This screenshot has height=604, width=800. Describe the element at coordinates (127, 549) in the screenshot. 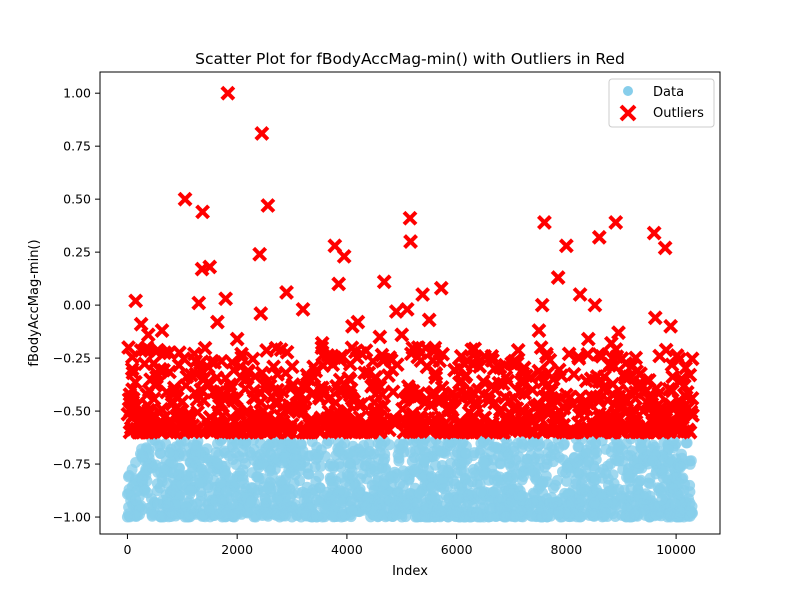

I see `x-tick-label: 0` at that location.